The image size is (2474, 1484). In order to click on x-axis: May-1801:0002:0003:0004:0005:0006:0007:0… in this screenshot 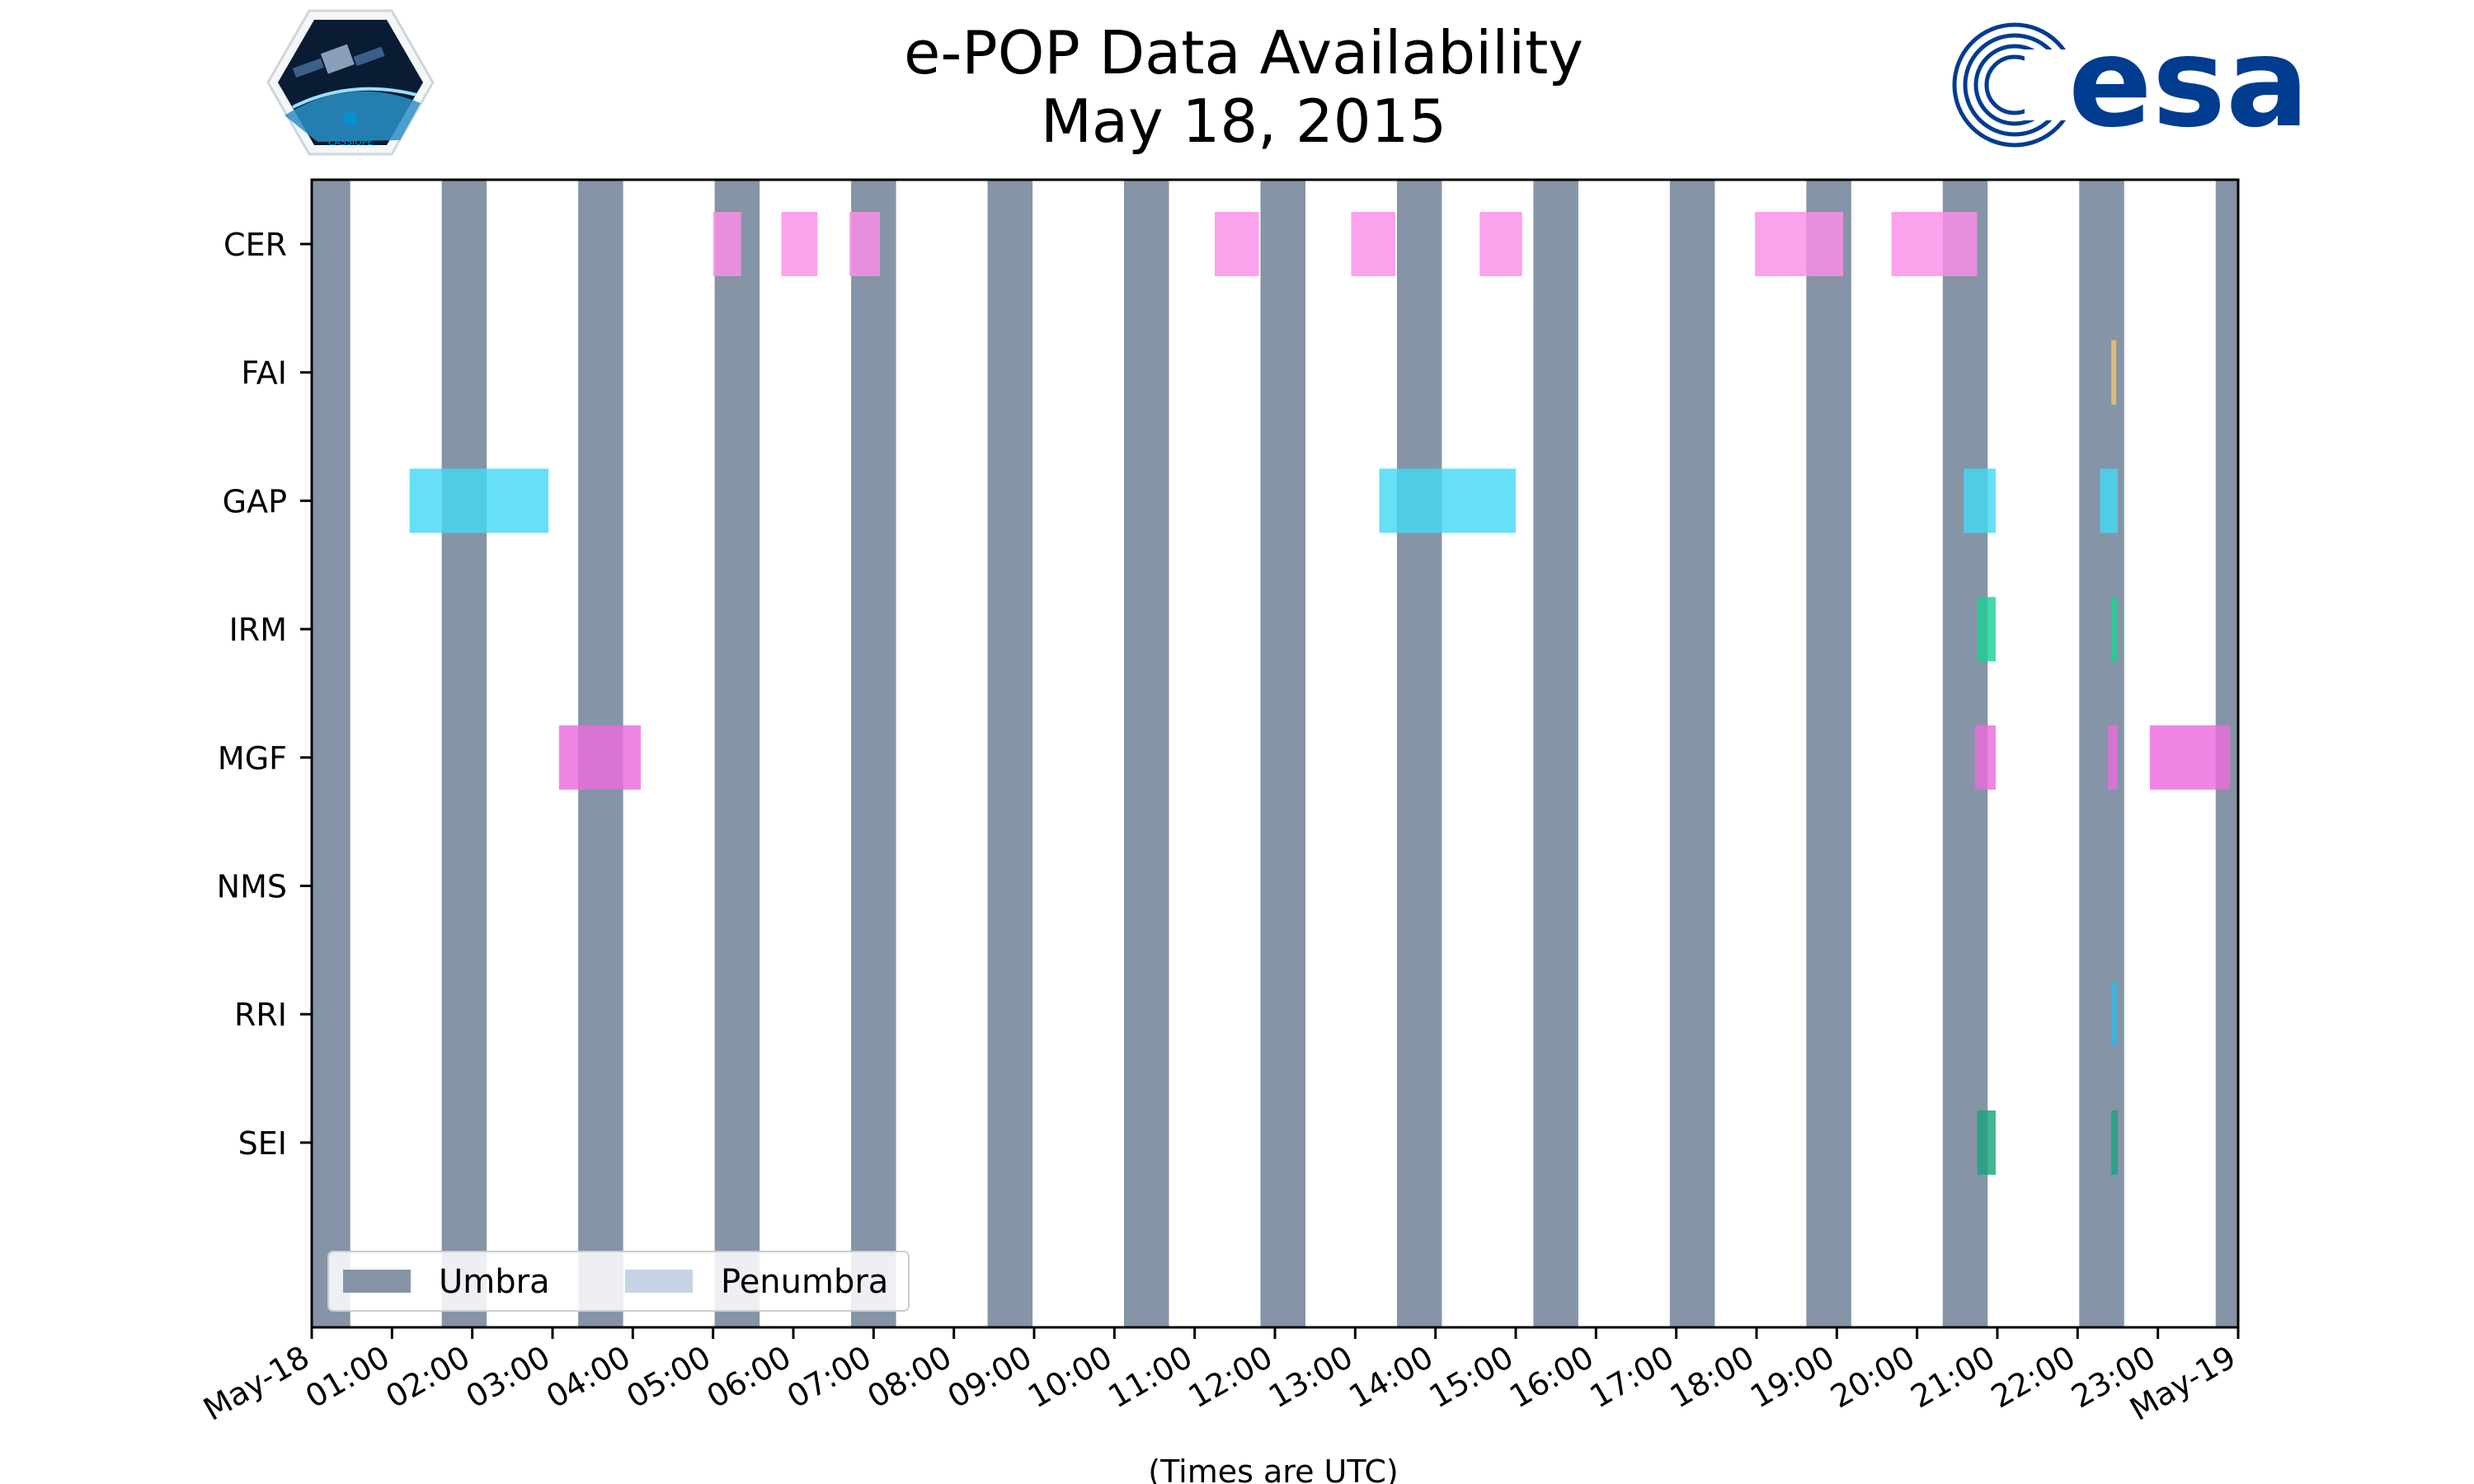, I will do `click(1219, 1377)`.